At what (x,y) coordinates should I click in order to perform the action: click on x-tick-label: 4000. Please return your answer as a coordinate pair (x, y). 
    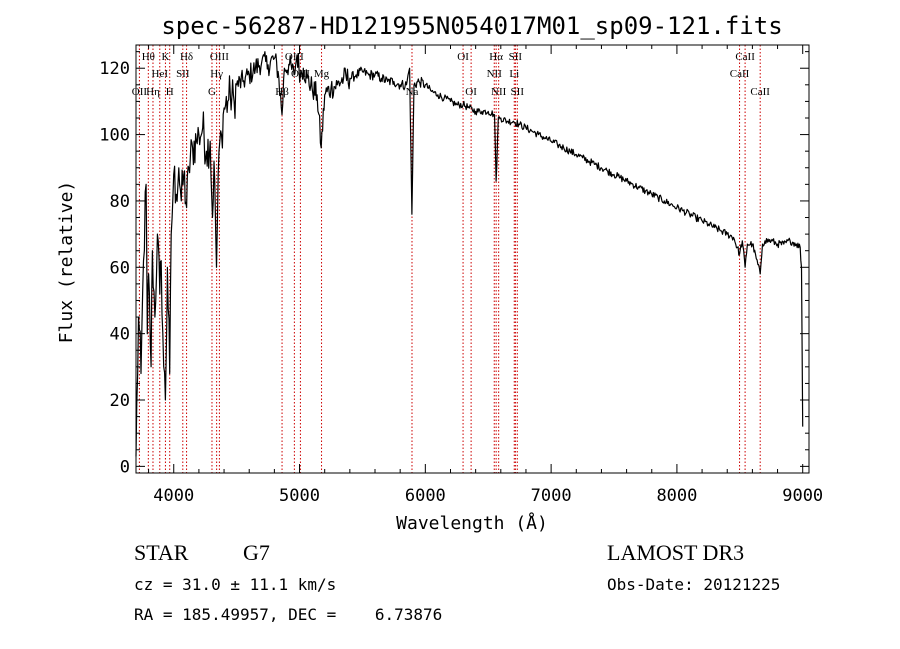
    Looking at the image, I should click on (173, 496).